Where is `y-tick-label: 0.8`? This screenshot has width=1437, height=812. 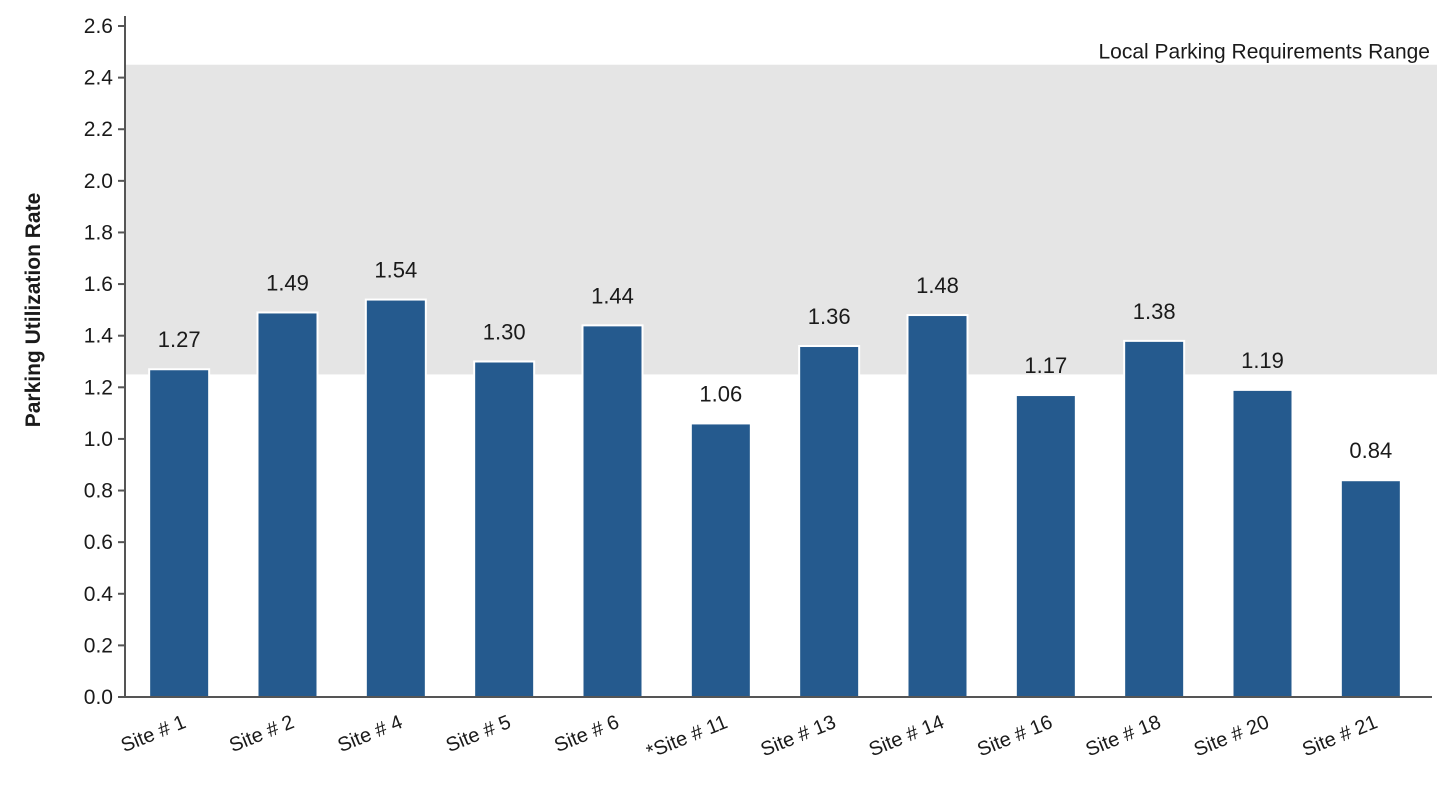 y-tick-label: 0.8 is located at coordinates (98, 491).